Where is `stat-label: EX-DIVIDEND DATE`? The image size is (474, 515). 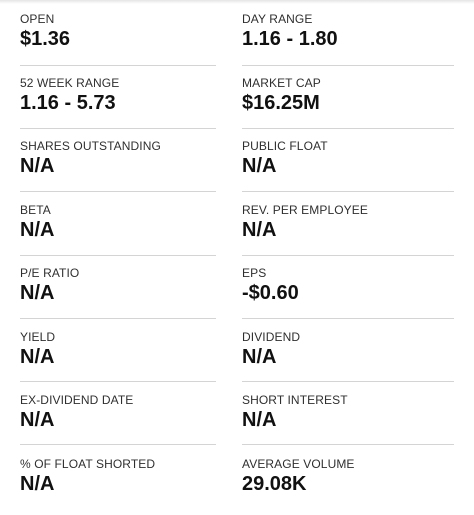 stat-label: EX-DIVIDEND DATE is located at coordinates (77, 400).